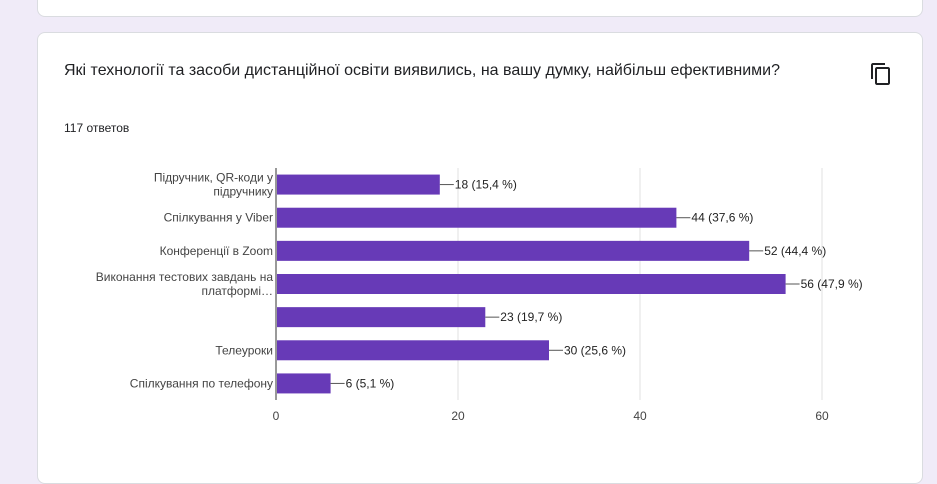  I want to click on copy-icon, so click(881, 74).